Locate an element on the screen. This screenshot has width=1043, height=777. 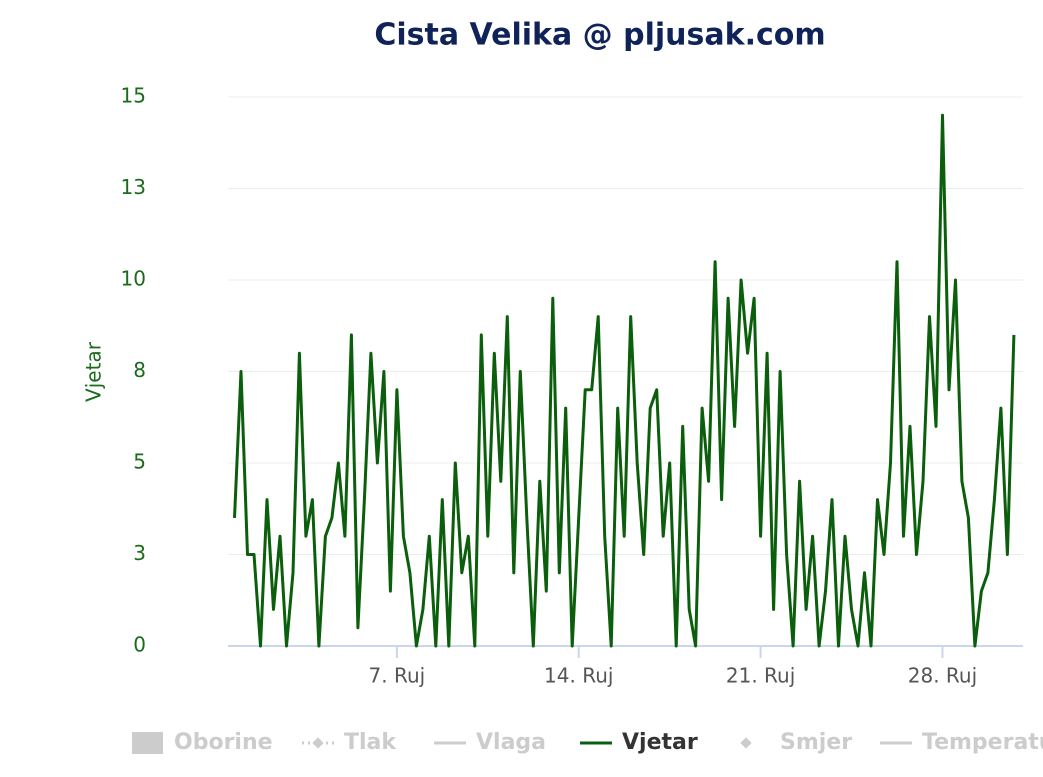
x-tick-label: 7. Ruj is located at coordinates (397, 676).